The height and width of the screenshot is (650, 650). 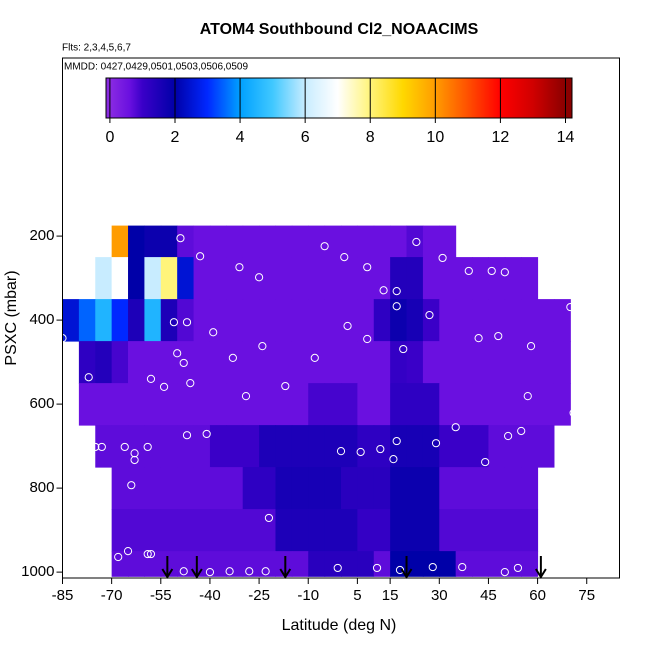 I want to click on colorbar-tick-label: 14, so click(x=566, y=137).